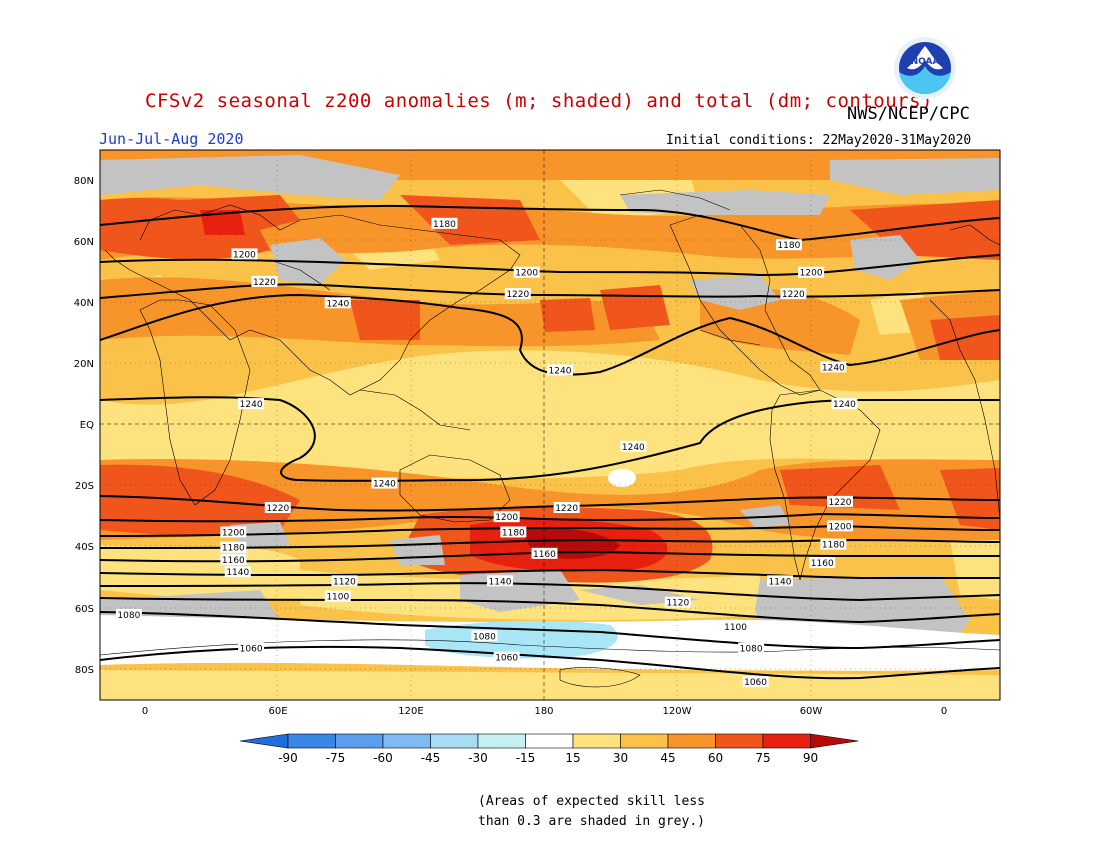 This screenshot has width=1100, height=850. What do you see at coordinates (264, 741) in the screenshot?
I see `colorbar-arrow-left` at bounding box center [264, 741].